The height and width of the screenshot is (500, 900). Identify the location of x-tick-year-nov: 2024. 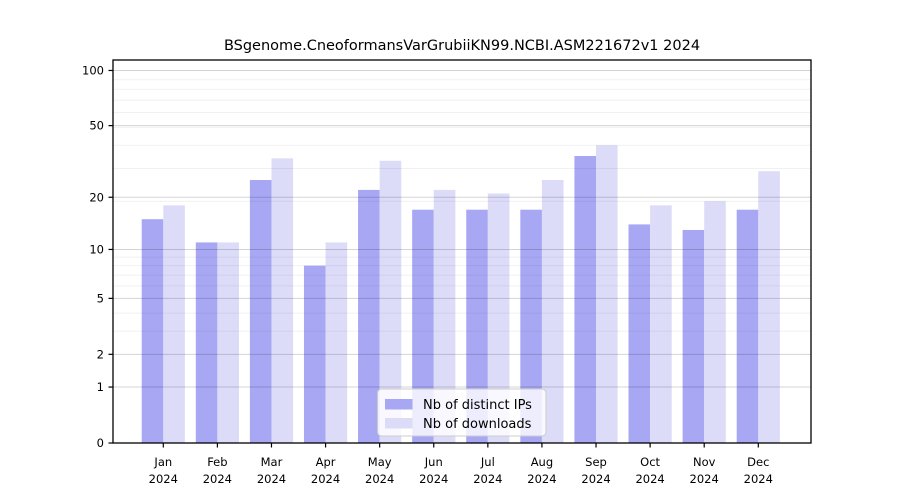
(704, 479).